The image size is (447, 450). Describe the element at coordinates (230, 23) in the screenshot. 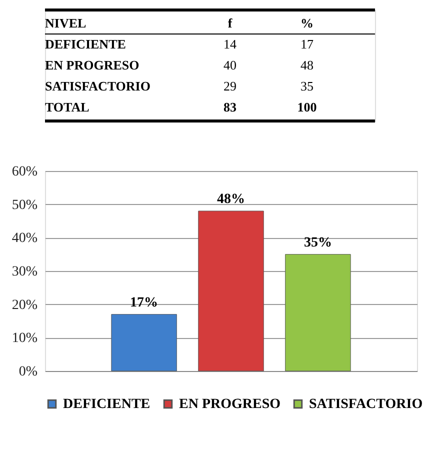

I see `text: f` at that location.